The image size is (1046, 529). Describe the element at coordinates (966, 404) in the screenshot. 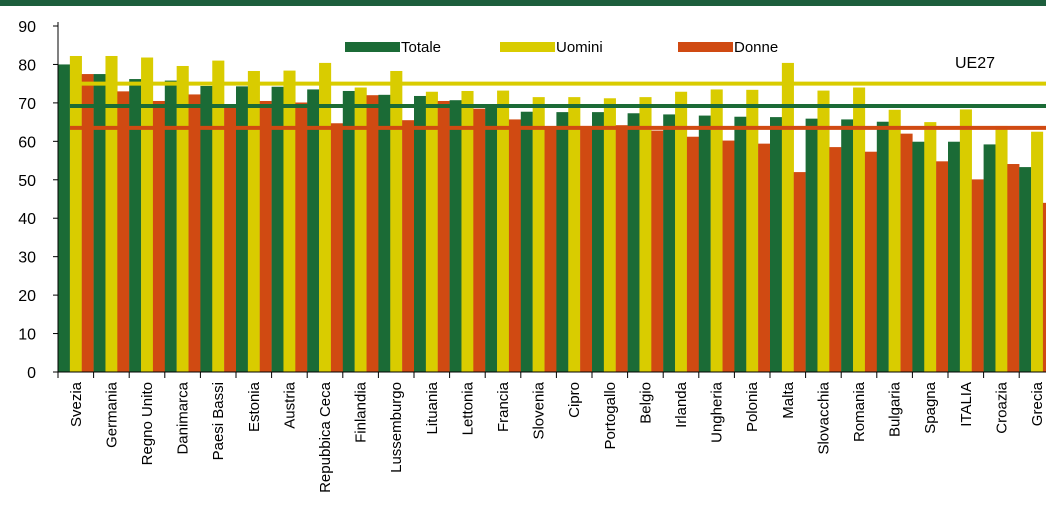

I see `x-category-label: ITALIA` at that location.